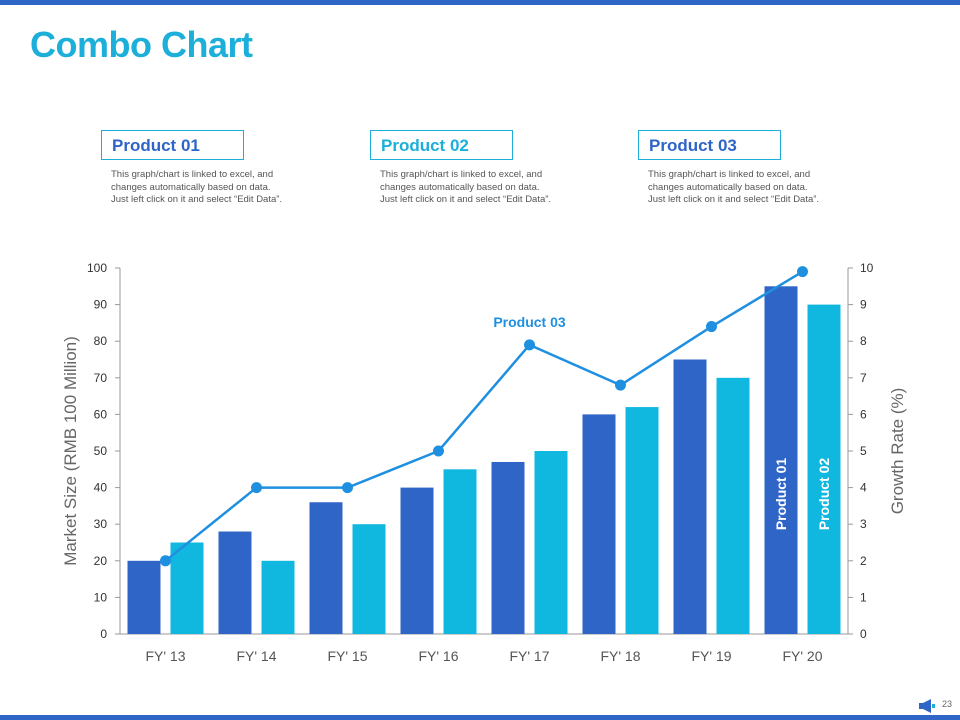  What do you see at coordinates (863, 341) in the screenshot?
I see `y2-tick-label: 8` at bounding box center [863, 341].